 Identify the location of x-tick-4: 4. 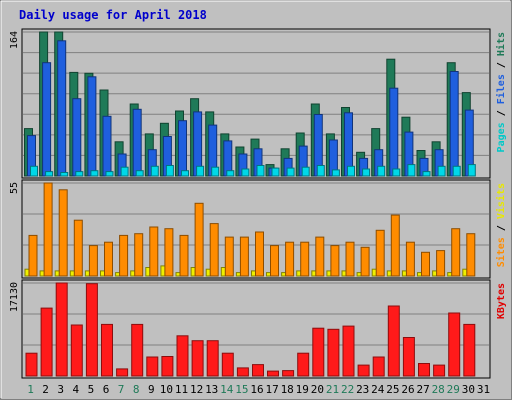
(75, 389).